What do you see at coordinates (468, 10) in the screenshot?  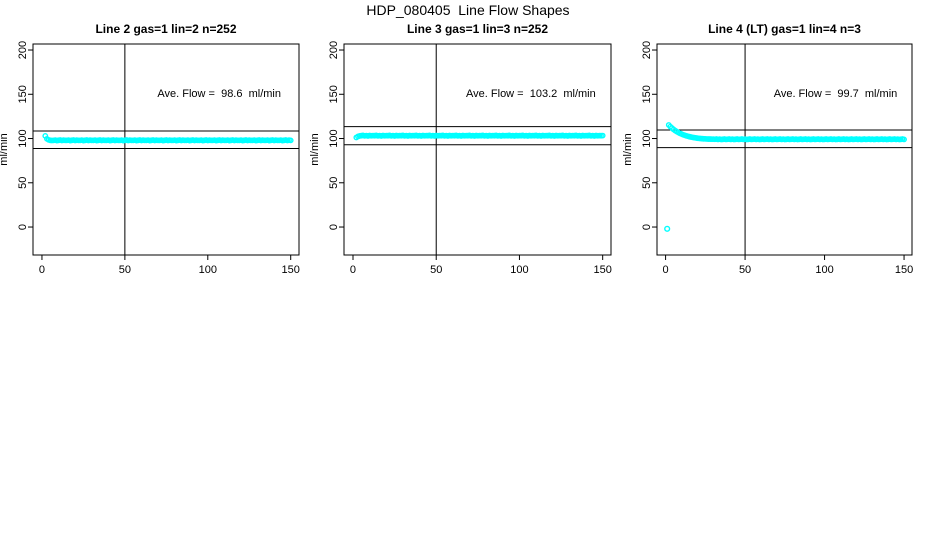 I see `figure-title: HDP_080405 Line Flow Shapes` at bounding box center [468, 10].